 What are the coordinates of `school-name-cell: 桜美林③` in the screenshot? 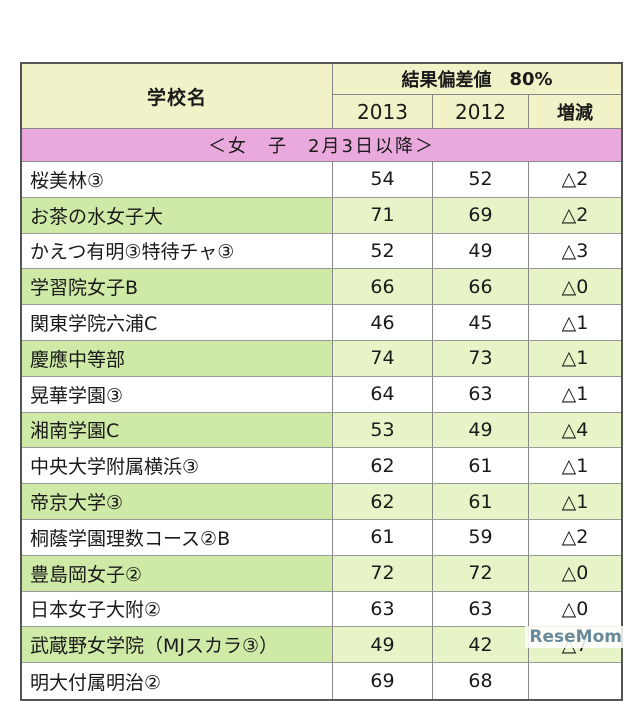 It's located at (177, 179).